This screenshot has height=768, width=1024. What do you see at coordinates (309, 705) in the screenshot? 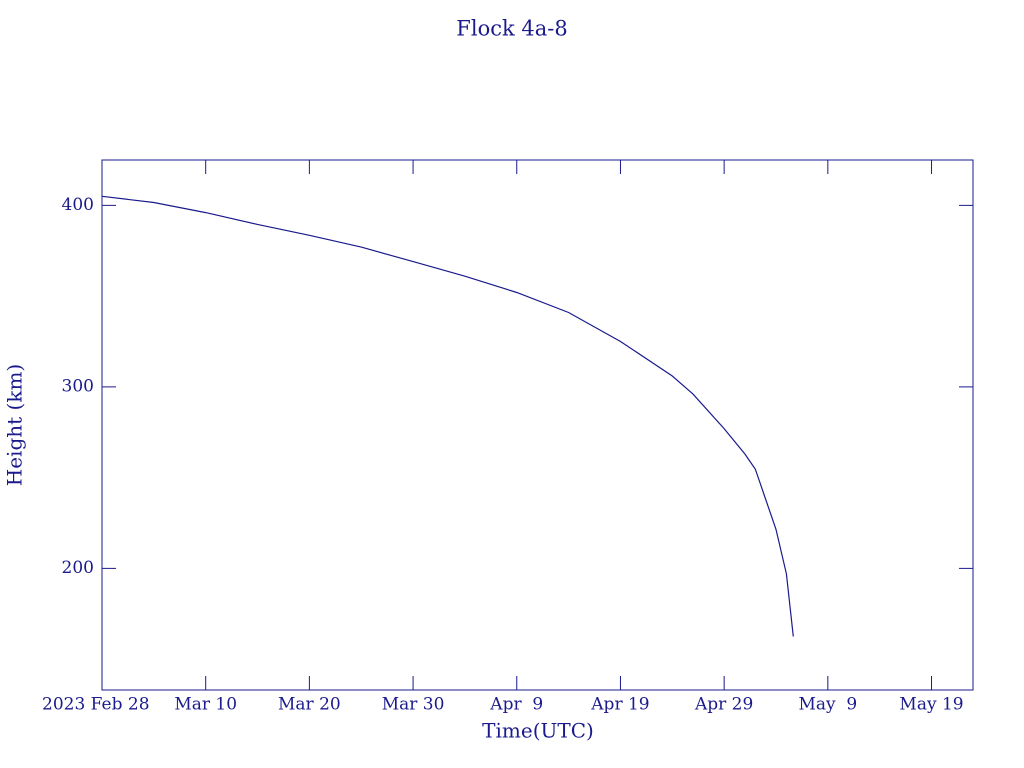
I see `x-tick-label: Mar 20` at bounding box center [309, 705].